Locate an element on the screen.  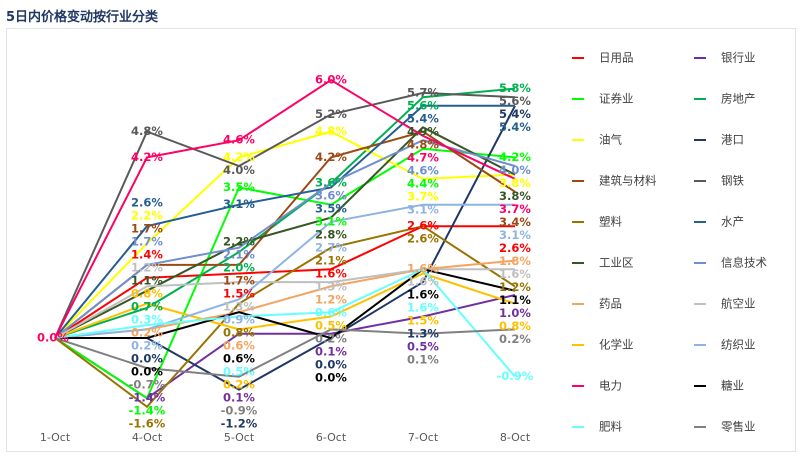
data-label: 6.0% is located at coordinates (331, 80).